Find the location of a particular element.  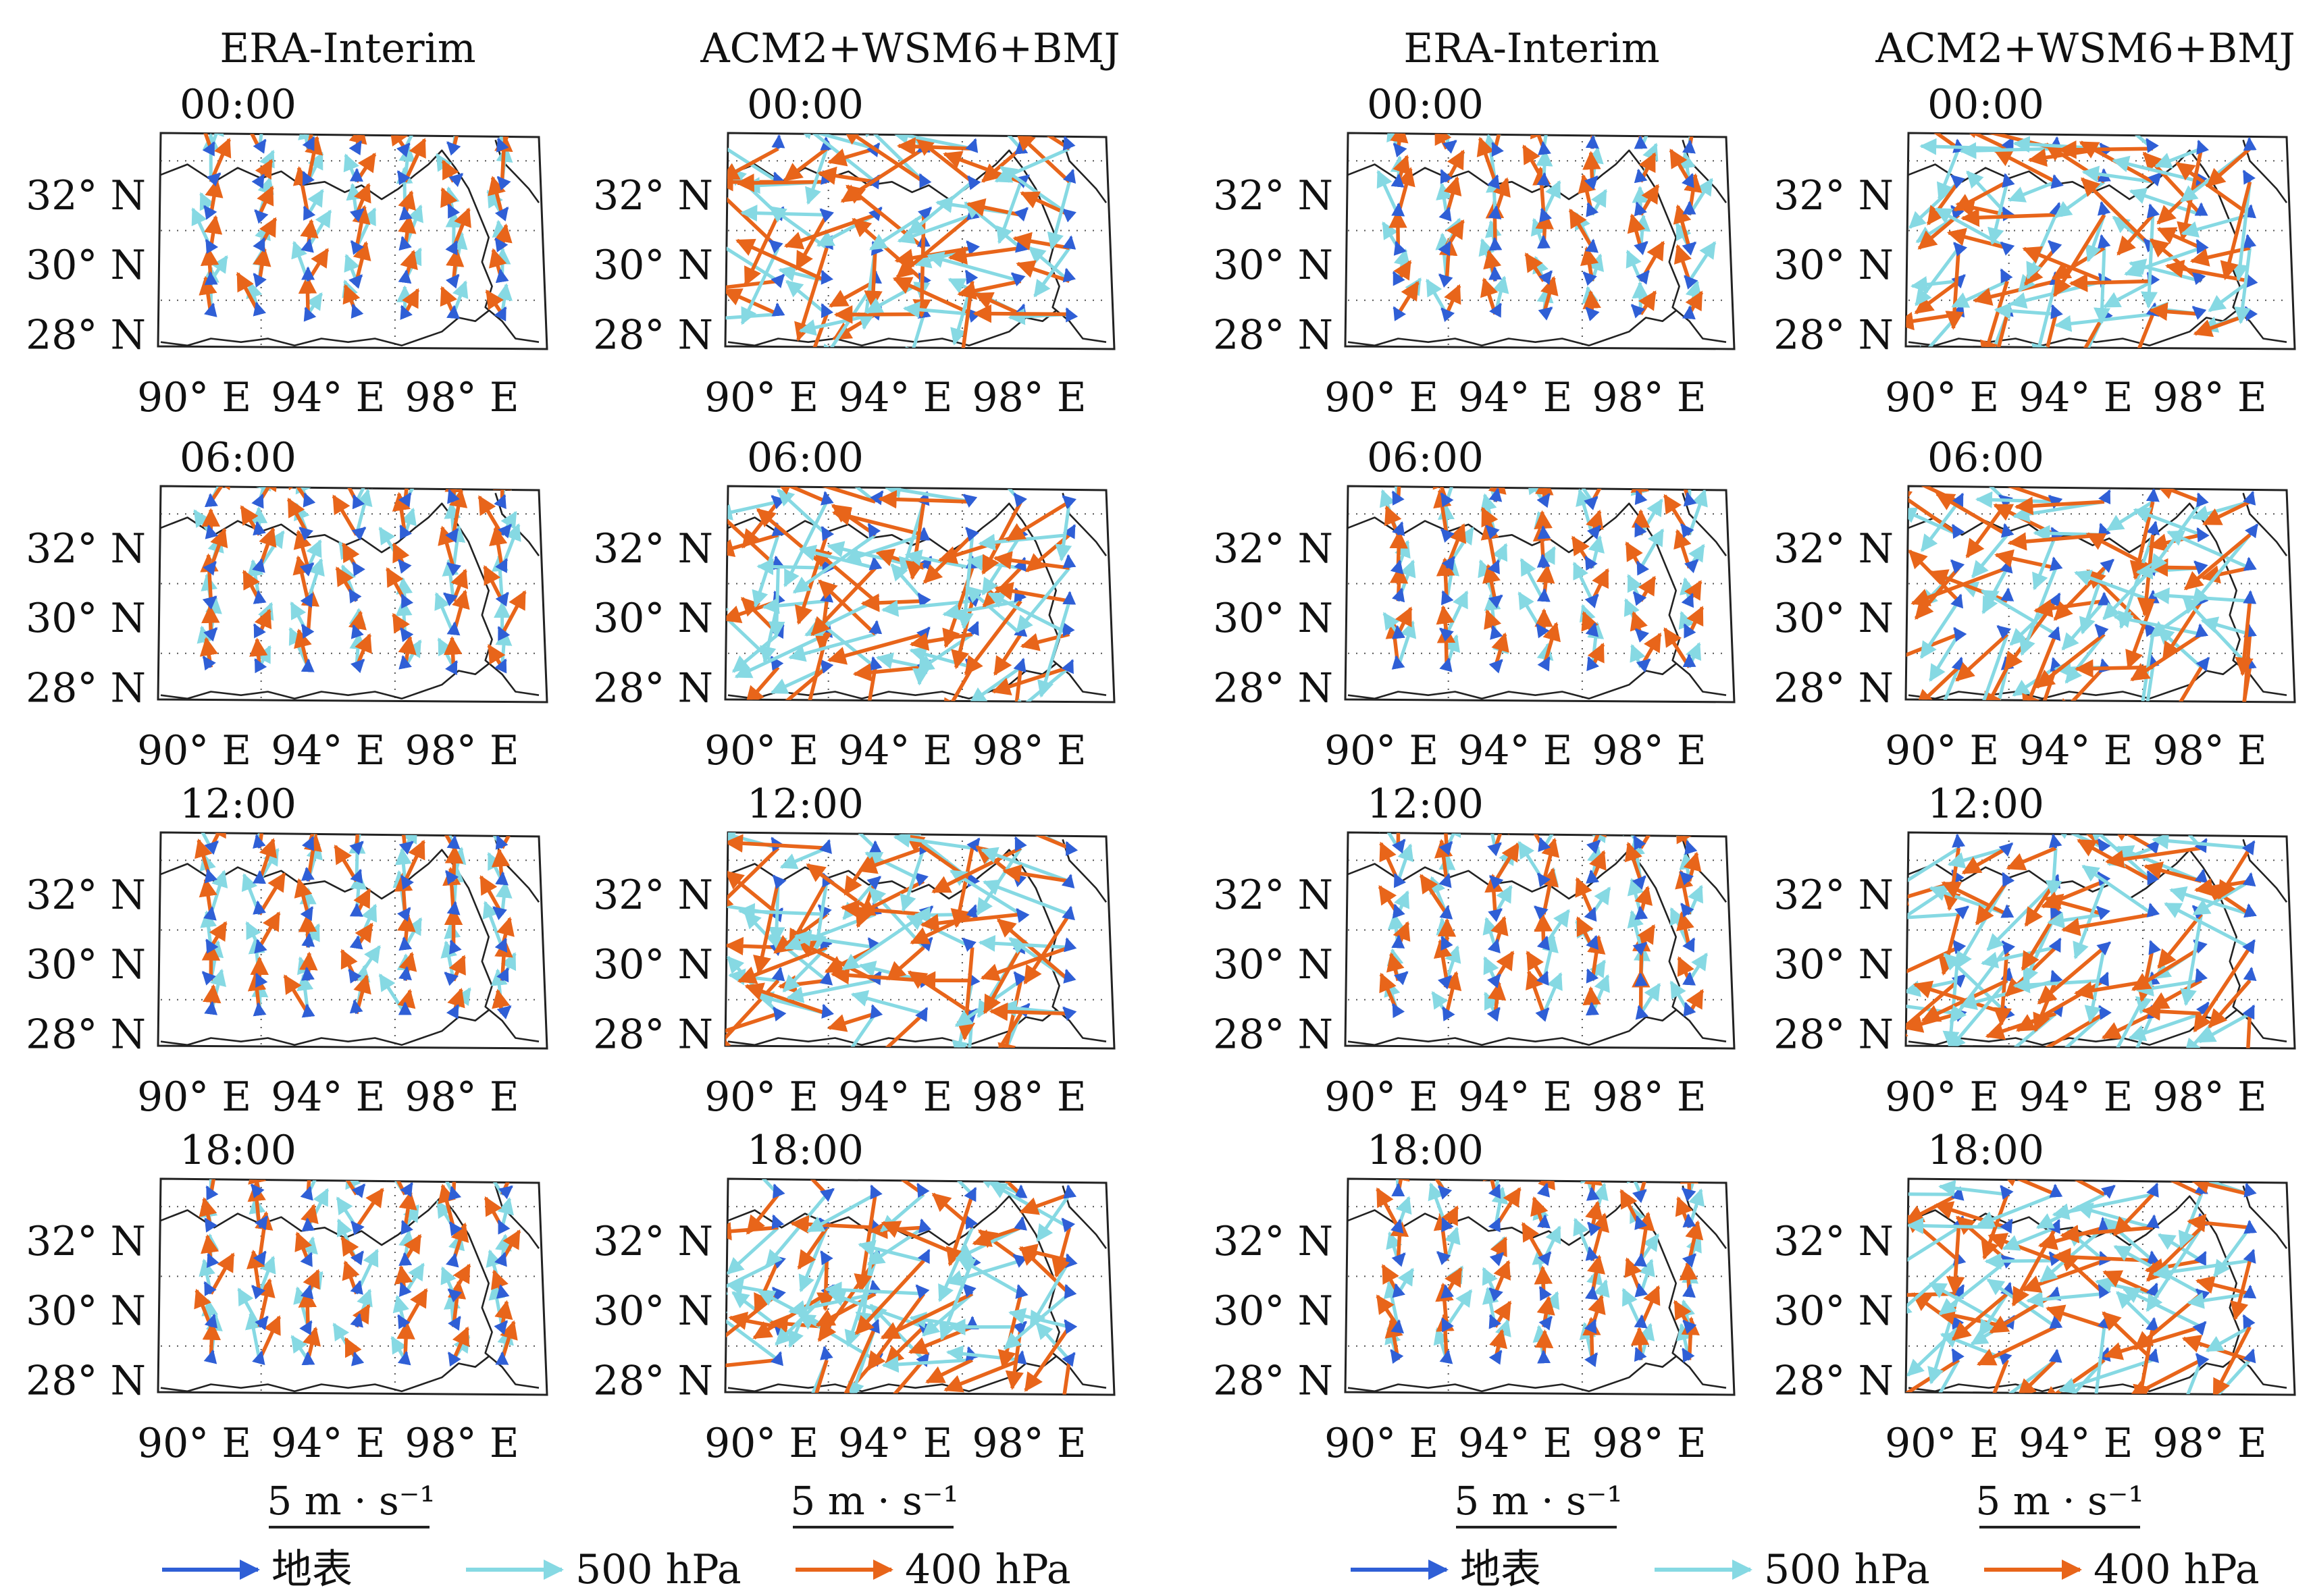

time-label: 18:00 is located at coordinates (238, 1150).